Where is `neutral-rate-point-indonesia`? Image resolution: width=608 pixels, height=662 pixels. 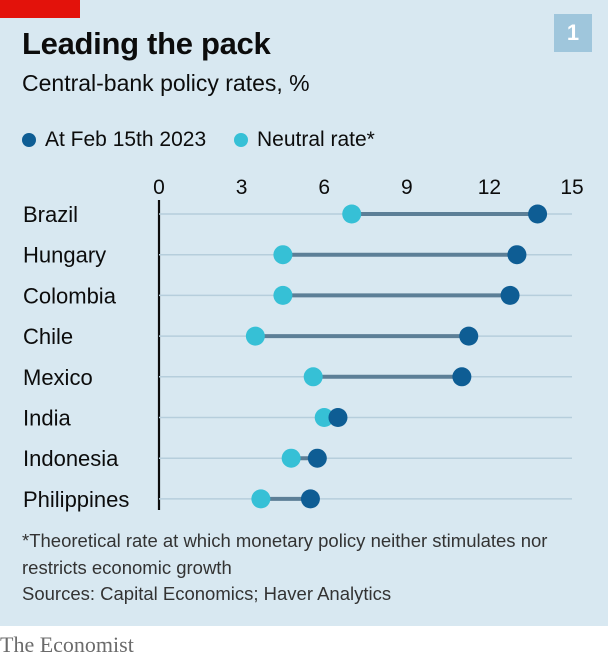
neutral-rate-point-indonesia is located at coordinates (291, 458).